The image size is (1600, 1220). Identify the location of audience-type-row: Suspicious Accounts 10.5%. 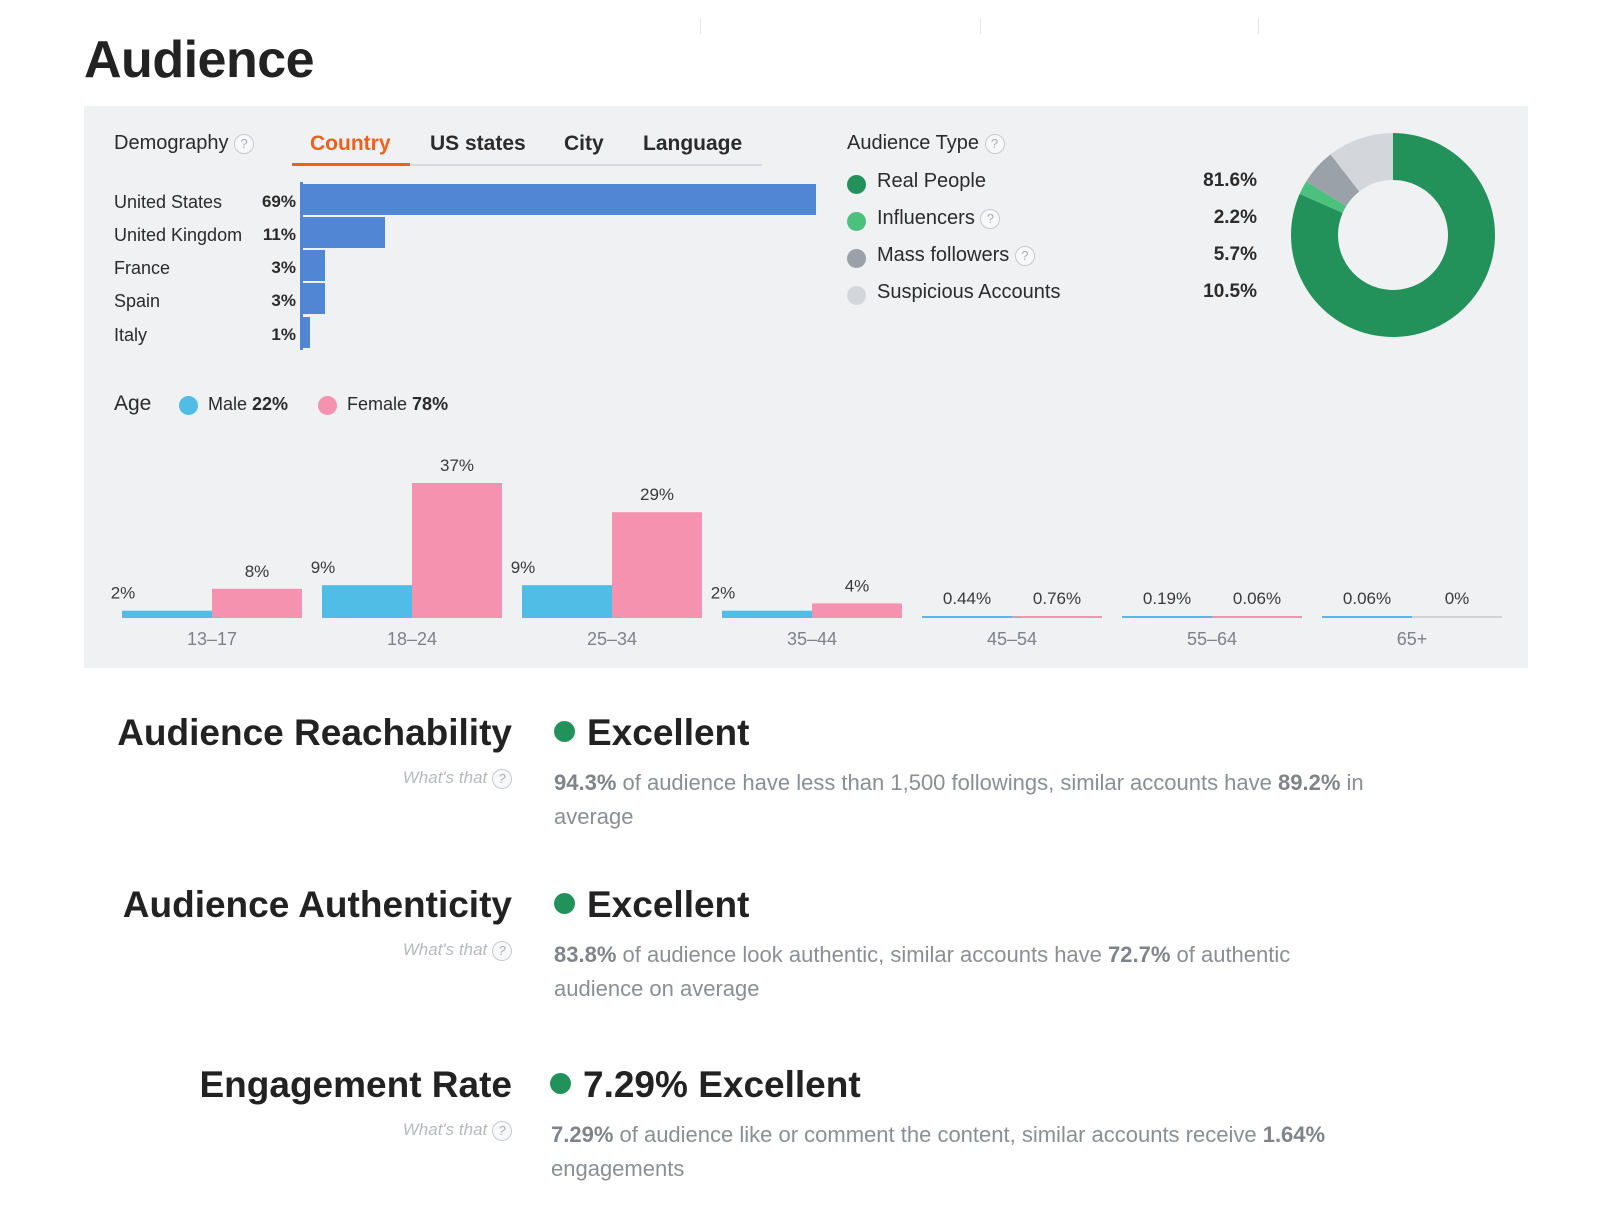
(1057, 295).